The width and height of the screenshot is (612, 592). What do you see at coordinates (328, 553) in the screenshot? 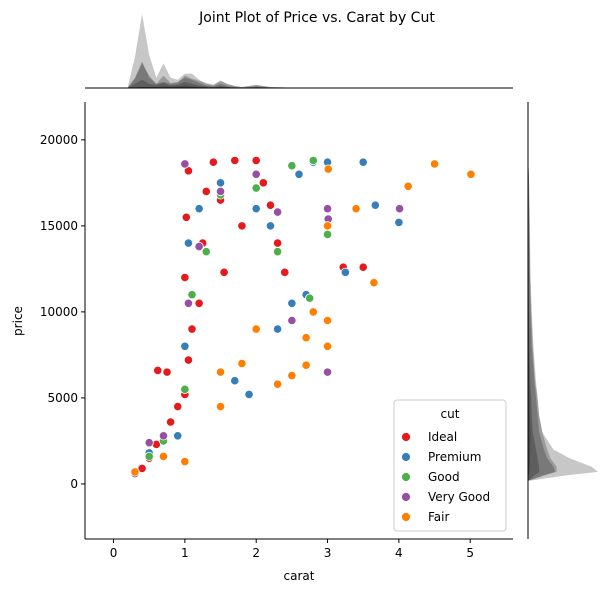
I see `x-tick-label: 3` at bounding box center [328, 553].